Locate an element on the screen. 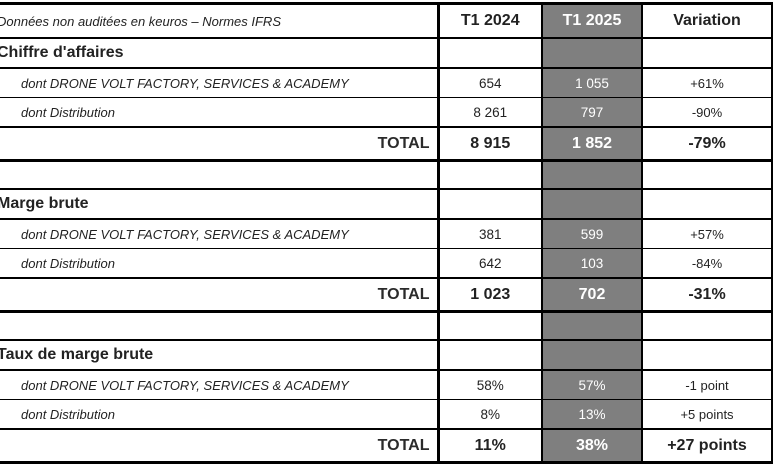 Image resolution: width=777 pixels, height=464 pixels. total-t1-2024: 1 023 is located at coordinates (490, 295).